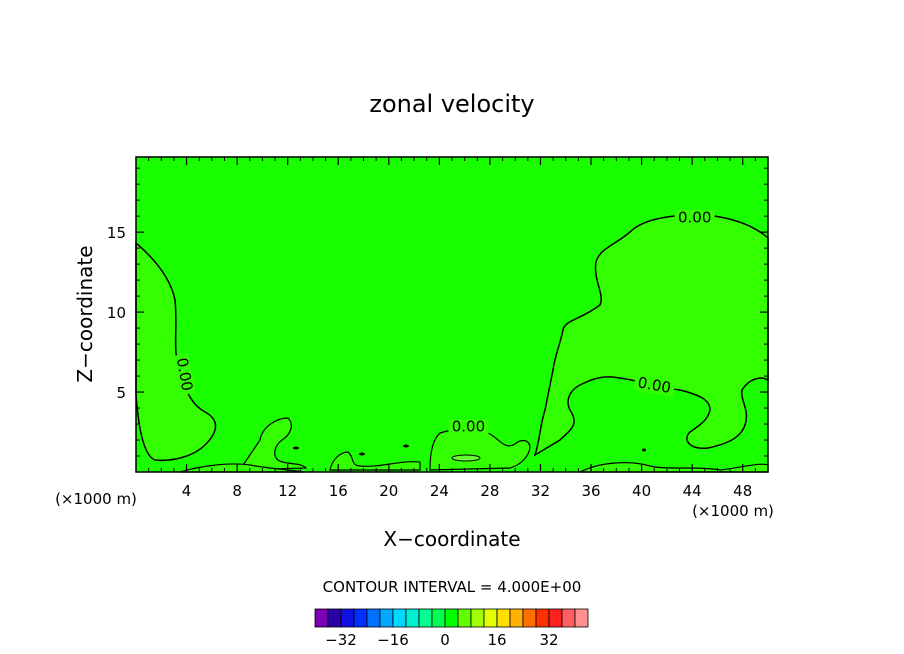 The height and width of the screenshot is (654, 904). I want to click on x-tick-label: 36, so click(590, 491).